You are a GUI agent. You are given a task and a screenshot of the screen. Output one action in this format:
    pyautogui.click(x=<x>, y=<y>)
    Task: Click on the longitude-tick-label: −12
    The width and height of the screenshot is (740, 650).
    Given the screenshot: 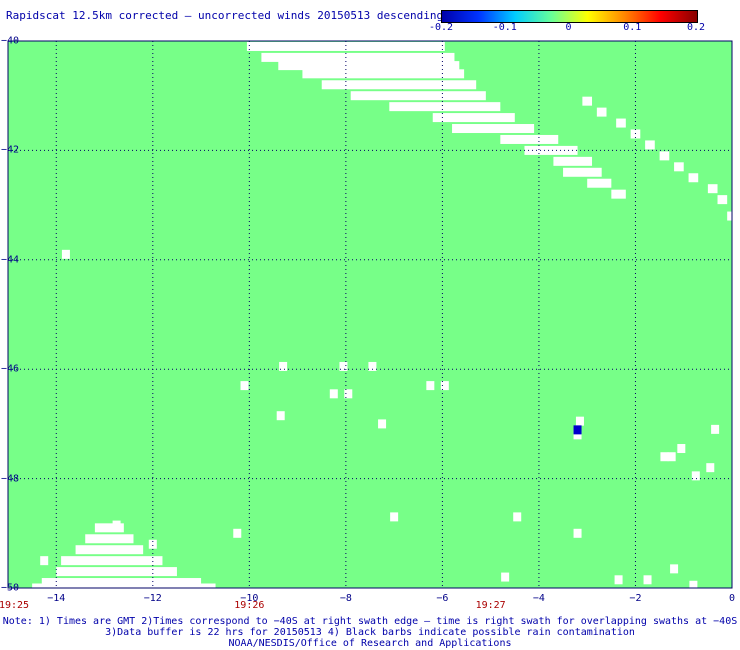 What is the action you would take?
    pyautogui.click(x=152, y=598)
    